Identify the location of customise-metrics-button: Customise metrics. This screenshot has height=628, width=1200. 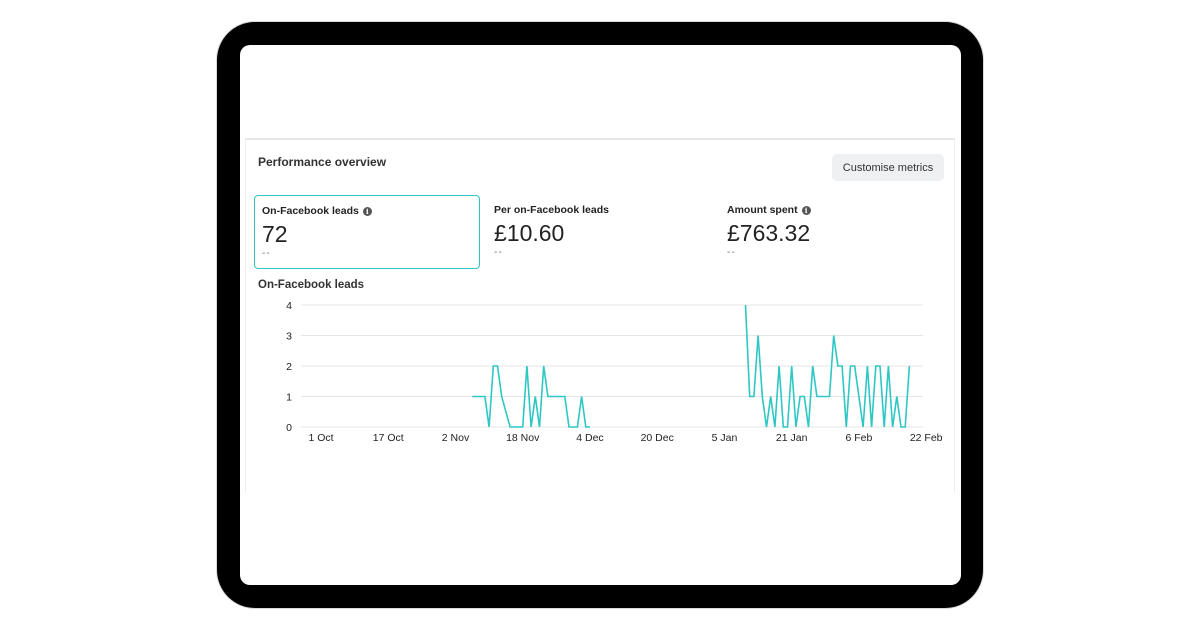
(888, 167).